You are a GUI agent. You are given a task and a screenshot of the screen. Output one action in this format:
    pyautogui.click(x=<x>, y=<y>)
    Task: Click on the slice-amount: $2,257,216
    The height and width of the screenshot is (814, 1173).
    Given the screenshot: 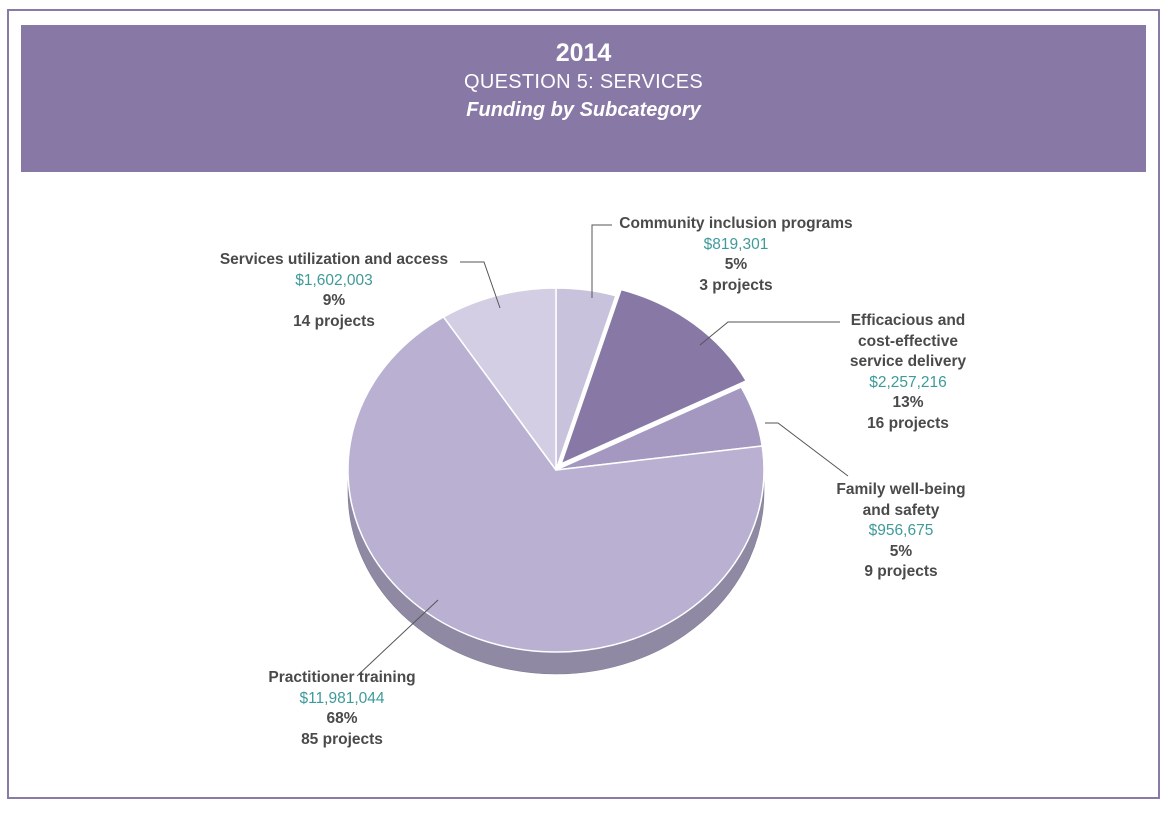 What is the action you would take?
    pyautogui.click(x=908, y=382)
    